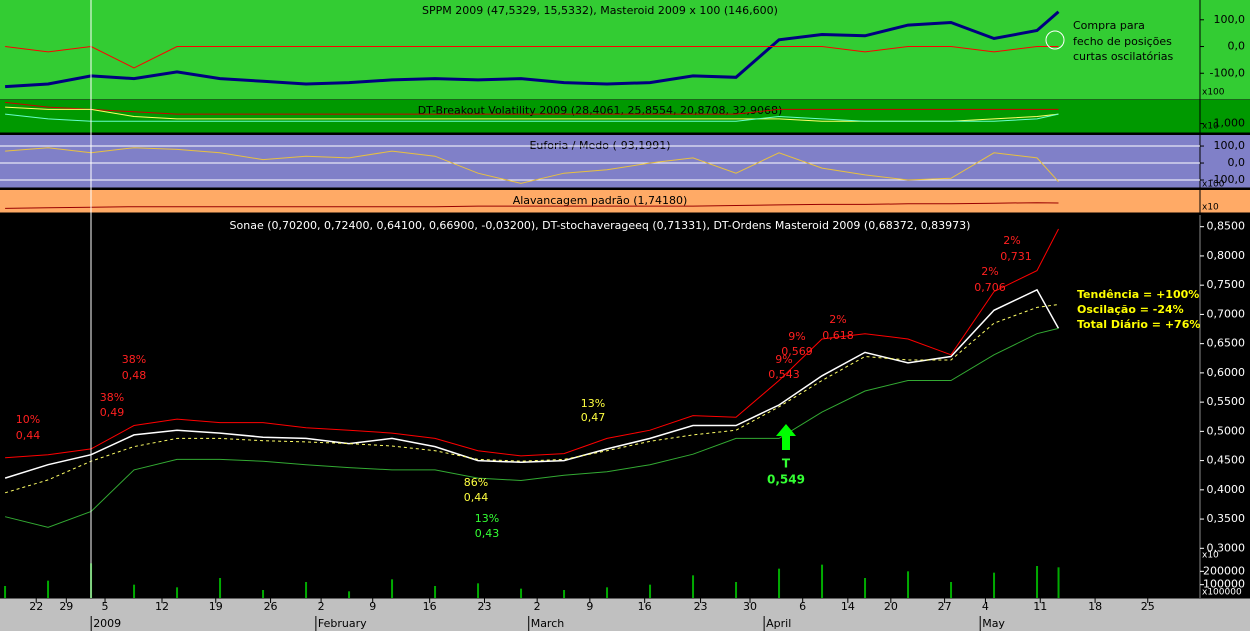  Describe the element at coordinates (1224, 584) in the screenshot. I see `y-tick-label: 100000` at that location.